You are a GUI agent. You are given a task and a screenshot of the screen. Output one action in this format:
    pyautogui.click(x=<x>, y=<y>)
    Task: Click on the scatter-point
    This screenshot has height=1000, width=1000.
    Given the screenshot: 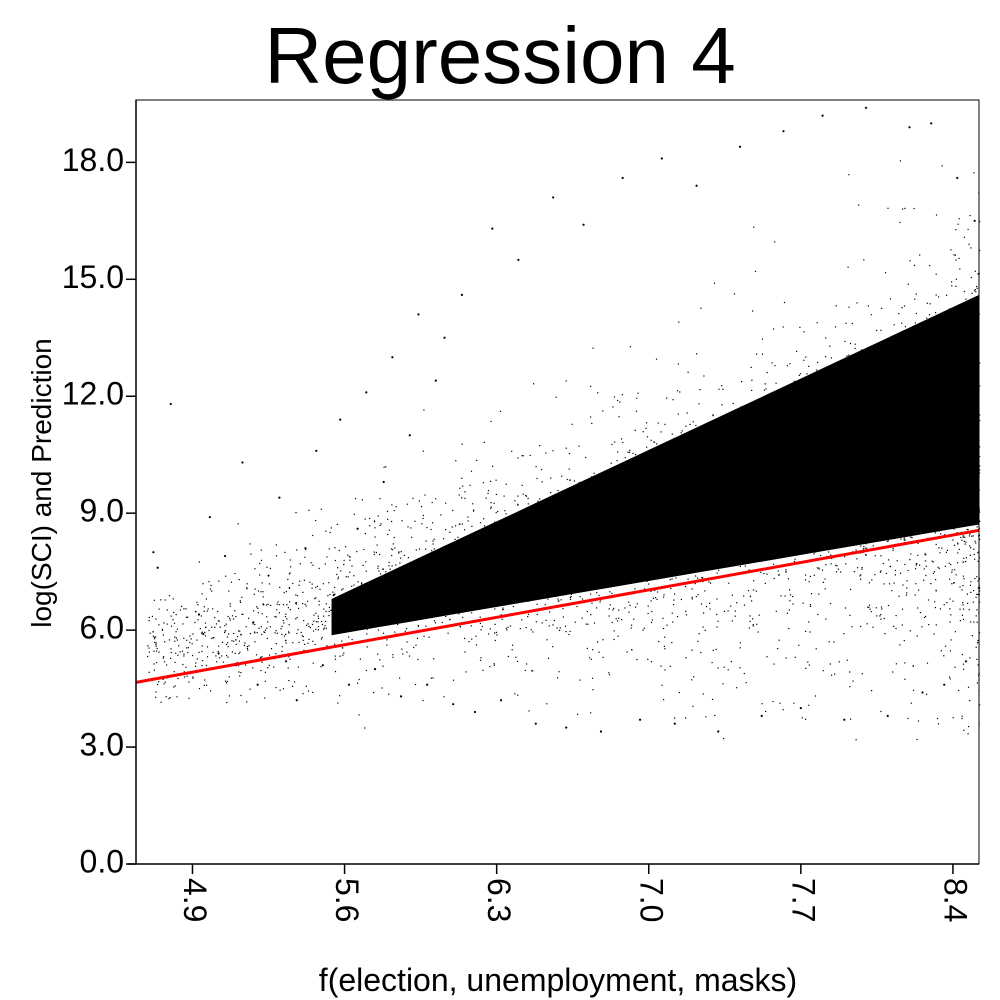 What is the action you would take?
    pyautogui.click(x=375, y=669)
    